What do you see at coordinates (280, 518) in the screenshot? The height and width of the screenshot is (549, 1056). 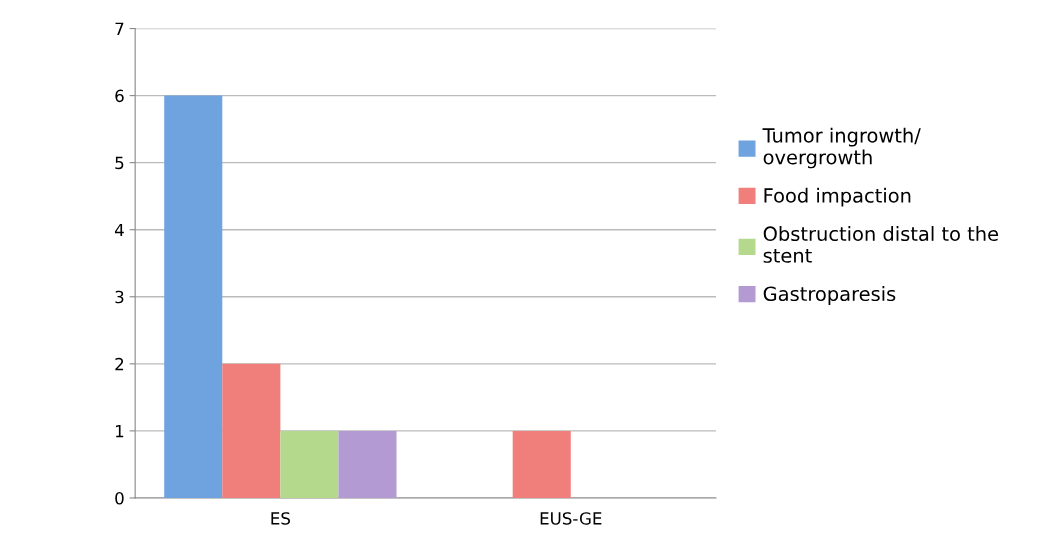 I see `x-tick-label: ES` at bounding box center [280, 518].